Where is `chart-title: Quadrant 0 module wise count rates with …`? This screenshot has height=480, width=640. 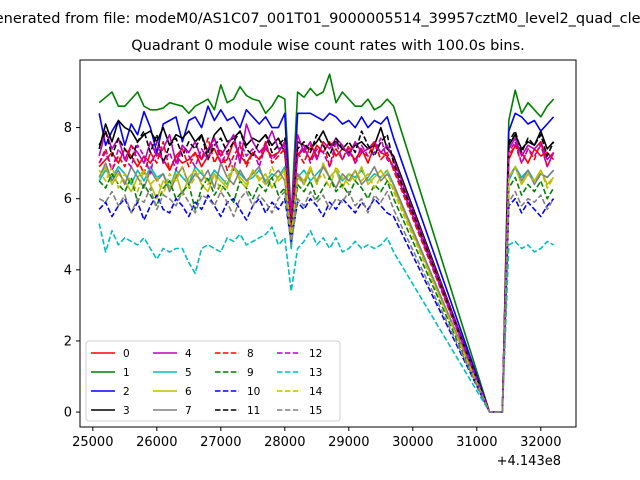
chart-title: Quadrant 0 module wise count rates with … is located at coordinates (328, 46).